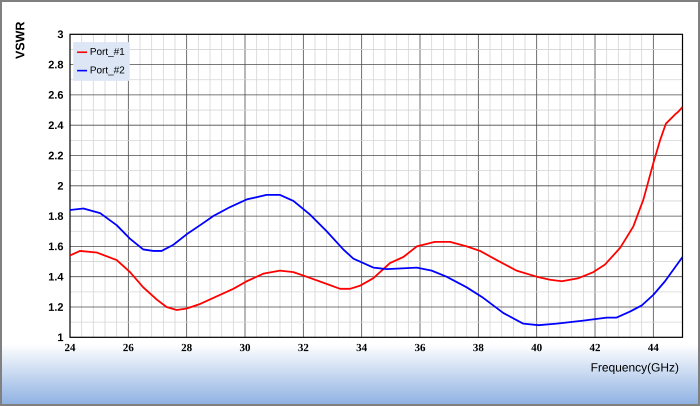  What do you see at coordinates (56, 216) in the screenshot?
I see `y-tick-label: 1.8` at bounding box center [56, 216].